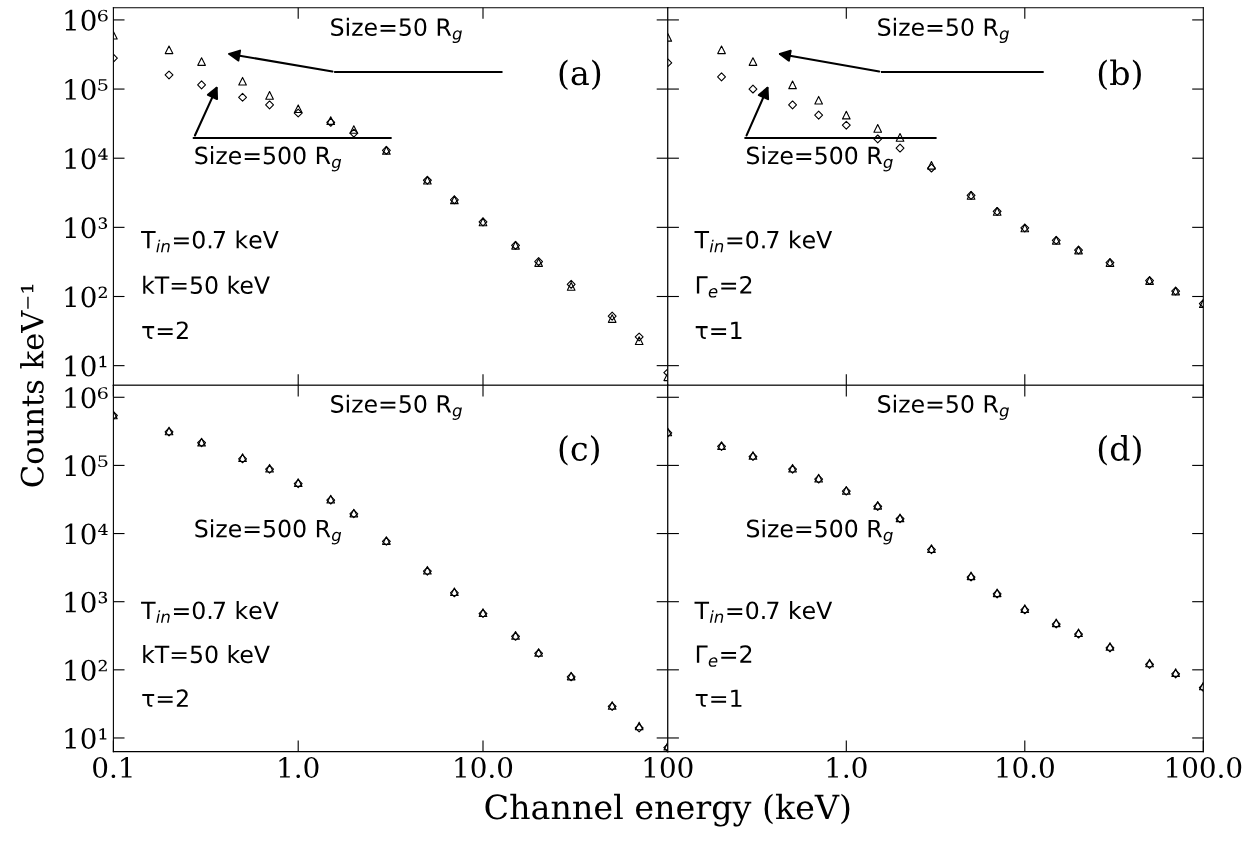 The height and width of the screenshot is (860, 1260). Describe the element at coordinates (1119, 75) in the screenshot. I see `annotation: (b)` at that location.